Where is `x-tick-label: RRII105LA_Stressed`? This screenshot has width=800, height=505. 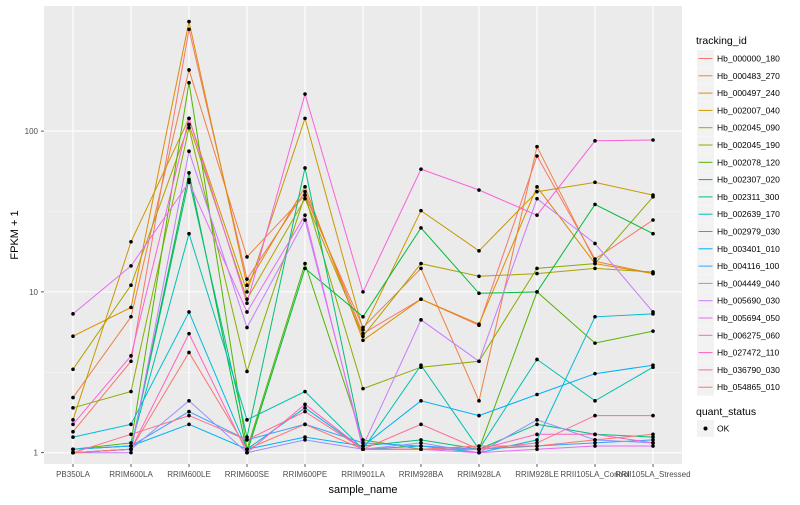 x-tick-label: RRII105LA_Stressed is located at coordinates (652, 474).